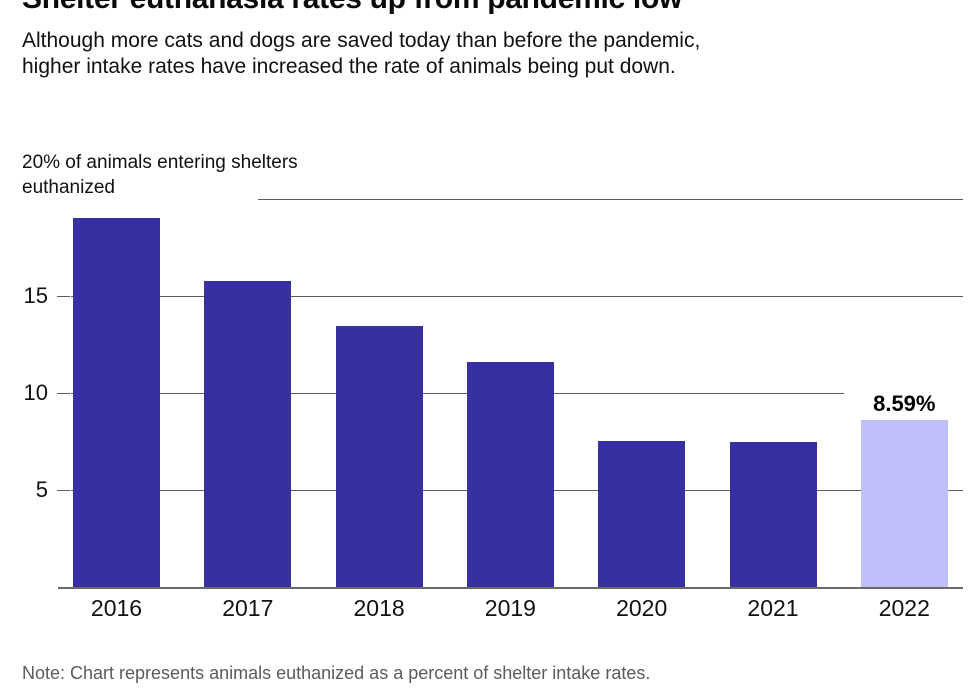 The height and width of the screenshot is (699, 980). What do you see at coordinates (379, 608) in the screenshot?
I see `xtick-label-2018: 2018` at bounding box center [379, 608].